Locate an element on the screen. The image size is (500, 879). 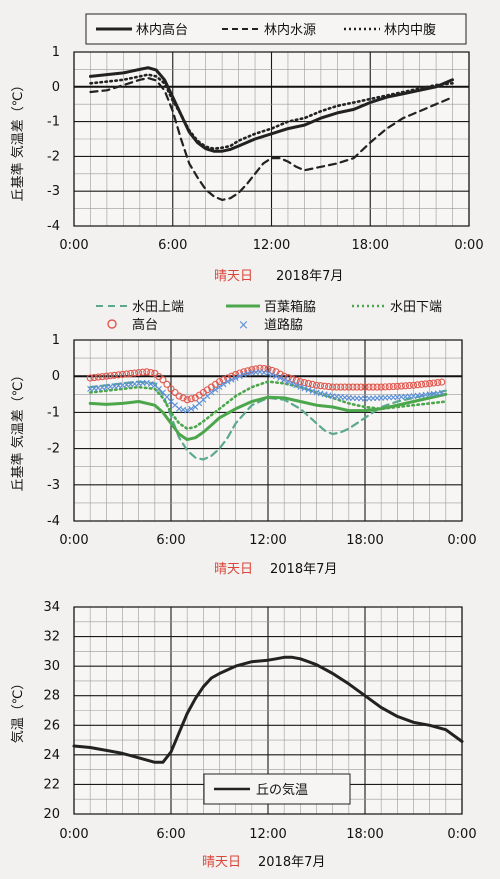
chart-2-xlabel-day: 晴天日 is located at coordinates (233, 569).